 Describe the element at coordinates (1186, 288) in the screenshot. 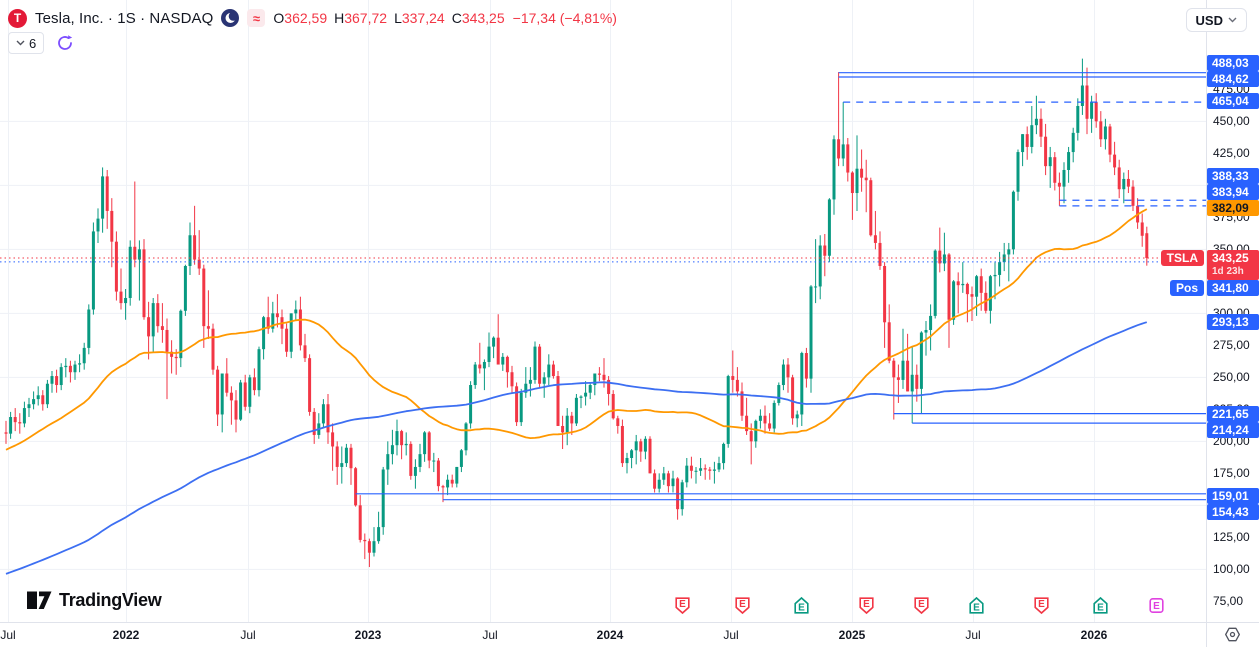

I see `position-label: Pos` at that location.